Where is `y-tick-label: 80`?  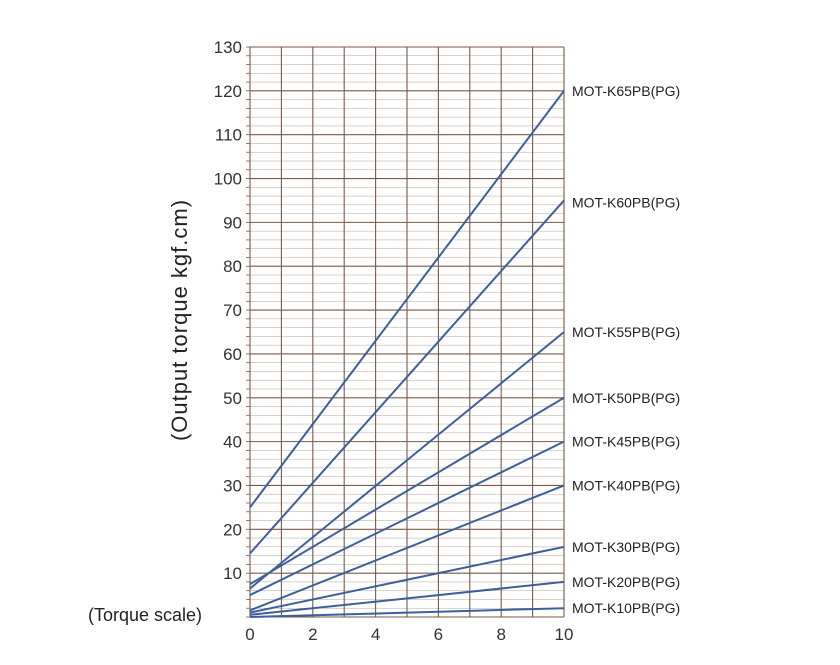 y-tick-label: 80 is located at coordinates (232, 266).